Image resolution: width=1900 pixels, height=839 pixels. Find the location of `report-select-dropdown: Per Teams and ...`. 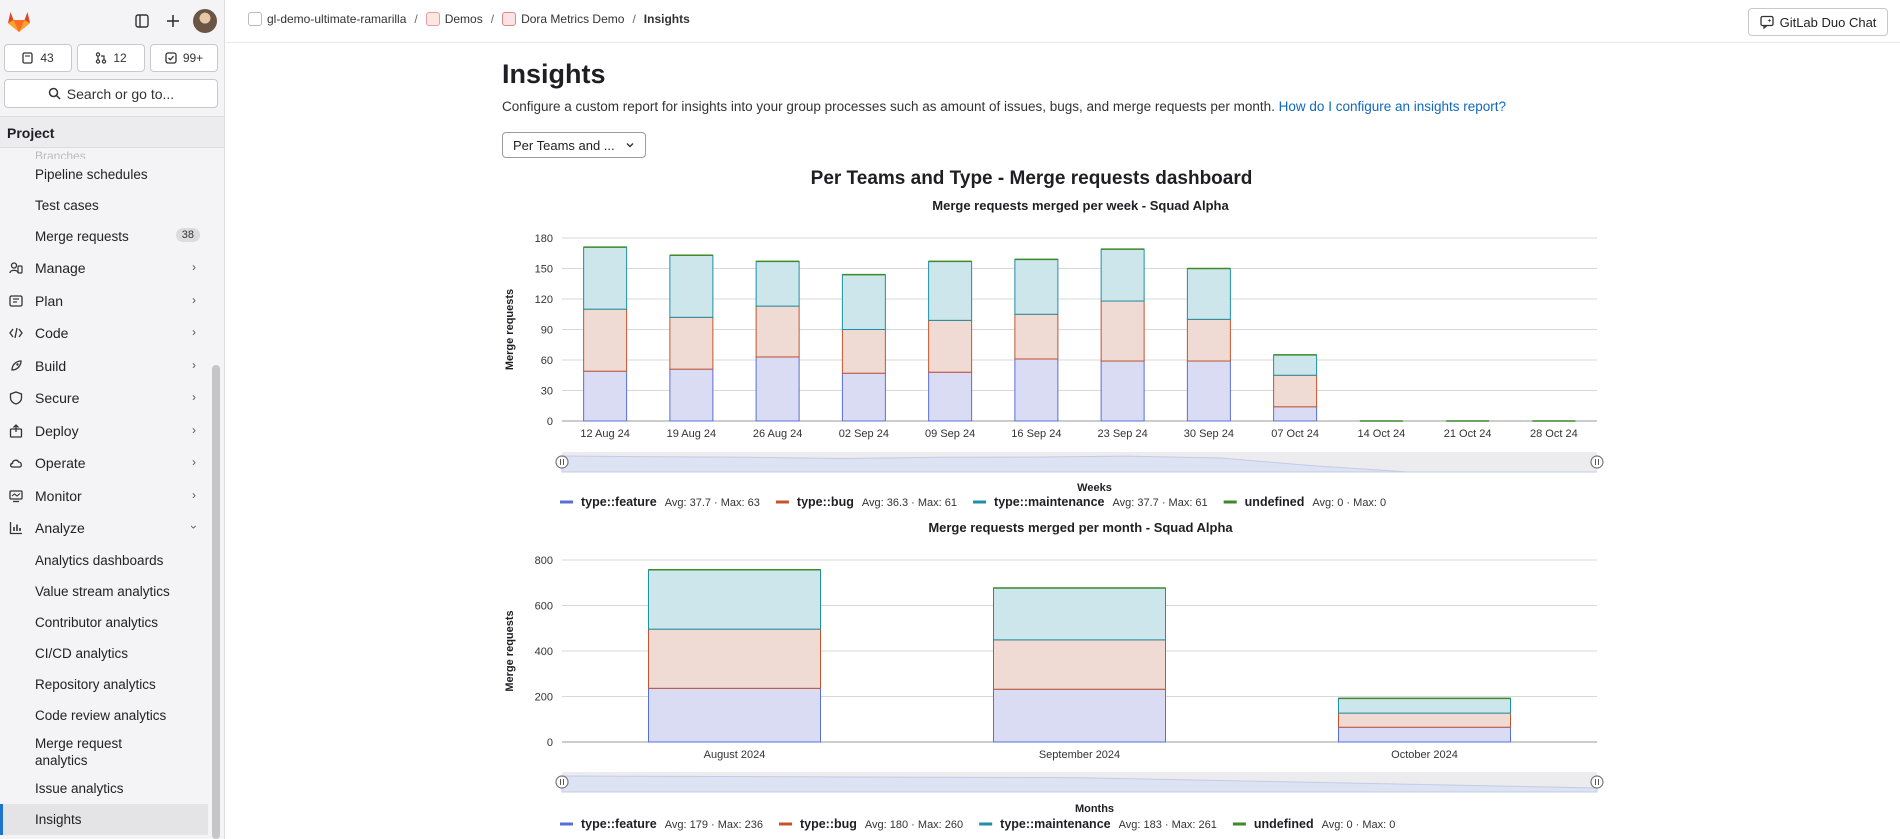

report-select-dropdown: Per Teams and ... is located at coordinates (574, 145).